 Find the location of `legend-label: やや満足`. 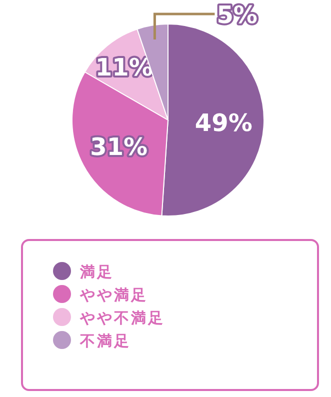

legend-label: やや満足 is located at coordinates (113, 295).